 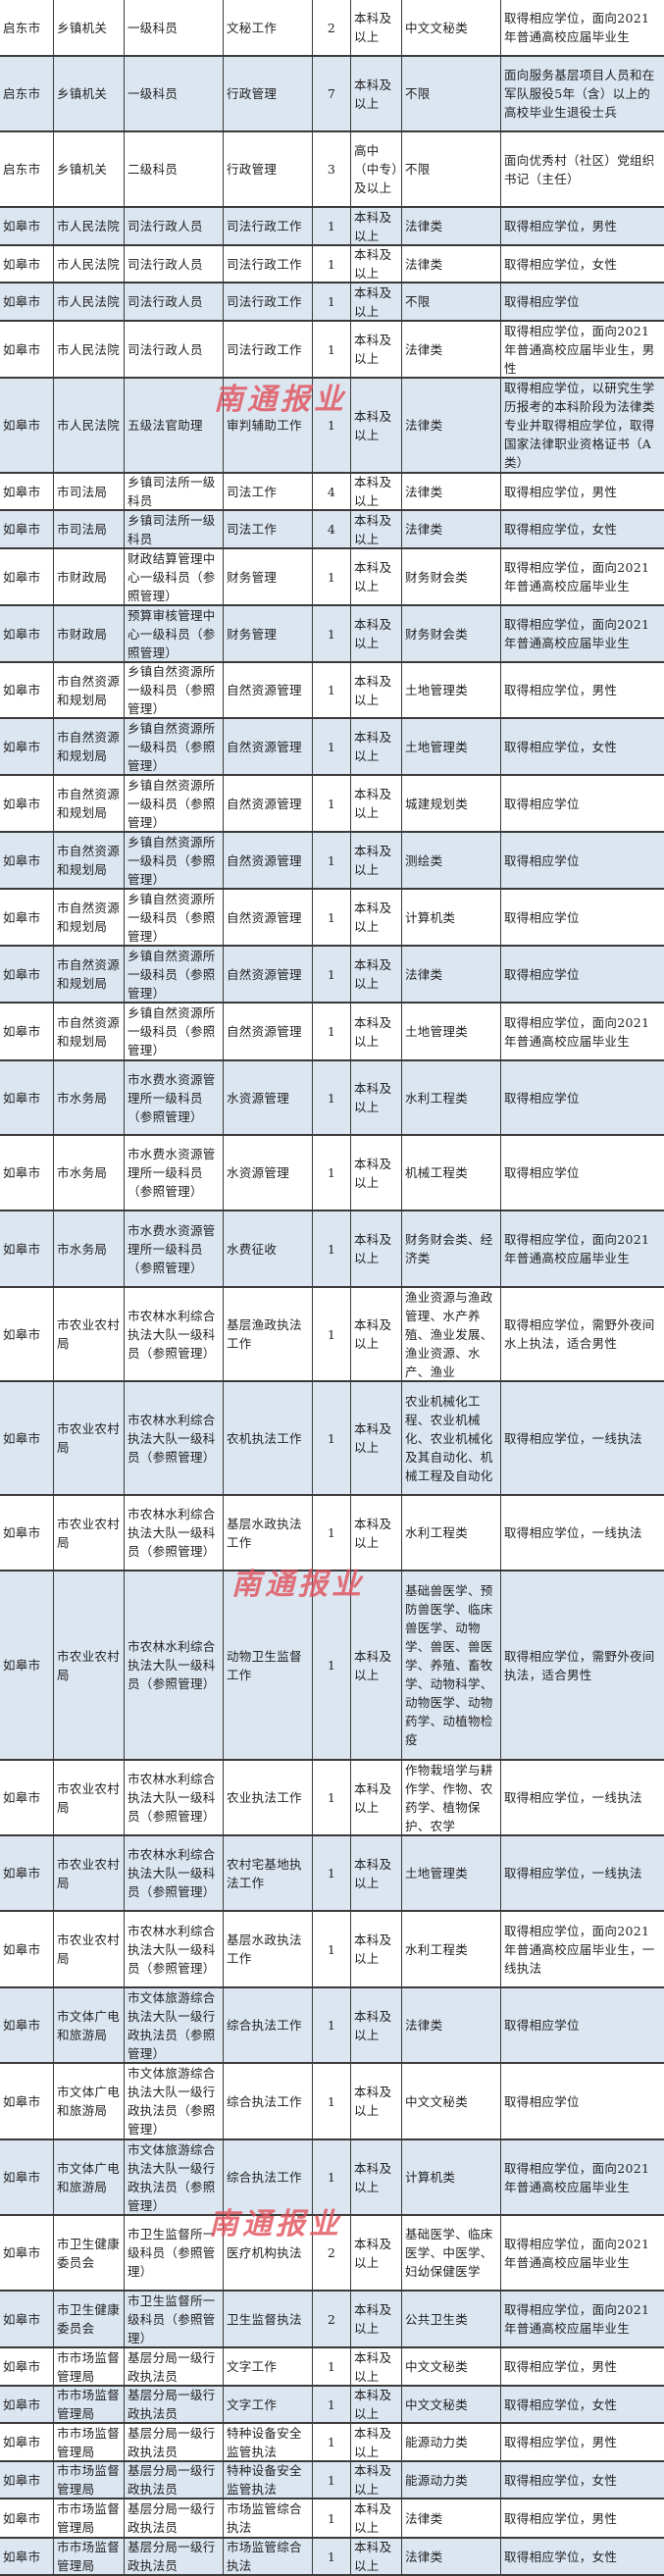 What do you see at coordinates (264, 974) in the screenshot?
I see `duty-cell-text: 自然资源管理` at bounding box center [264, 974].